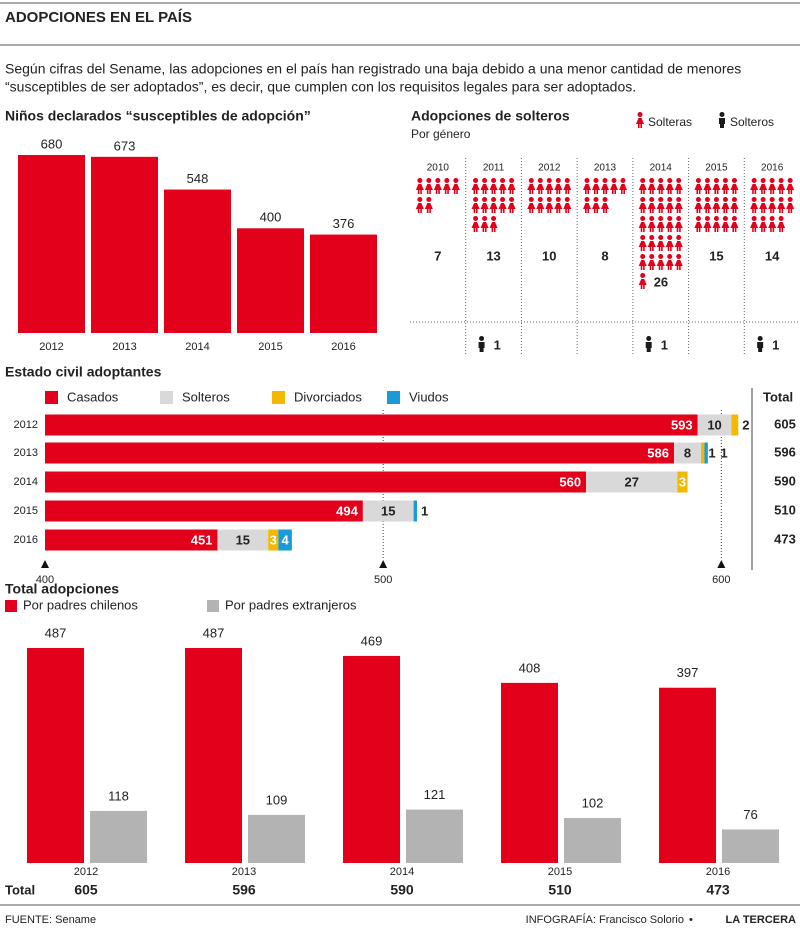 The height and width of the screenshot is (930, 800). I want to click on value-label: 118, so click(118, 795).